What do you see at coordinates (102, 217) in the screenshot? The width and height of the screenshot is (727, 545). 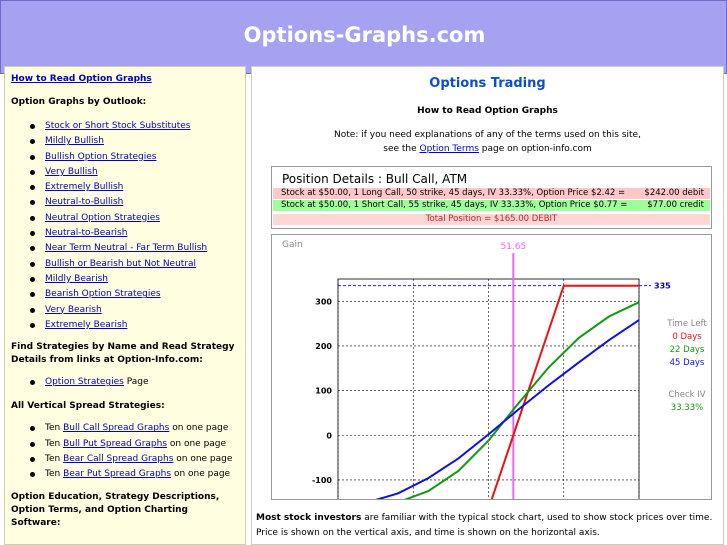 I see `outlook-link: Neutral Option Strategies` at bounding box center [102, 217].